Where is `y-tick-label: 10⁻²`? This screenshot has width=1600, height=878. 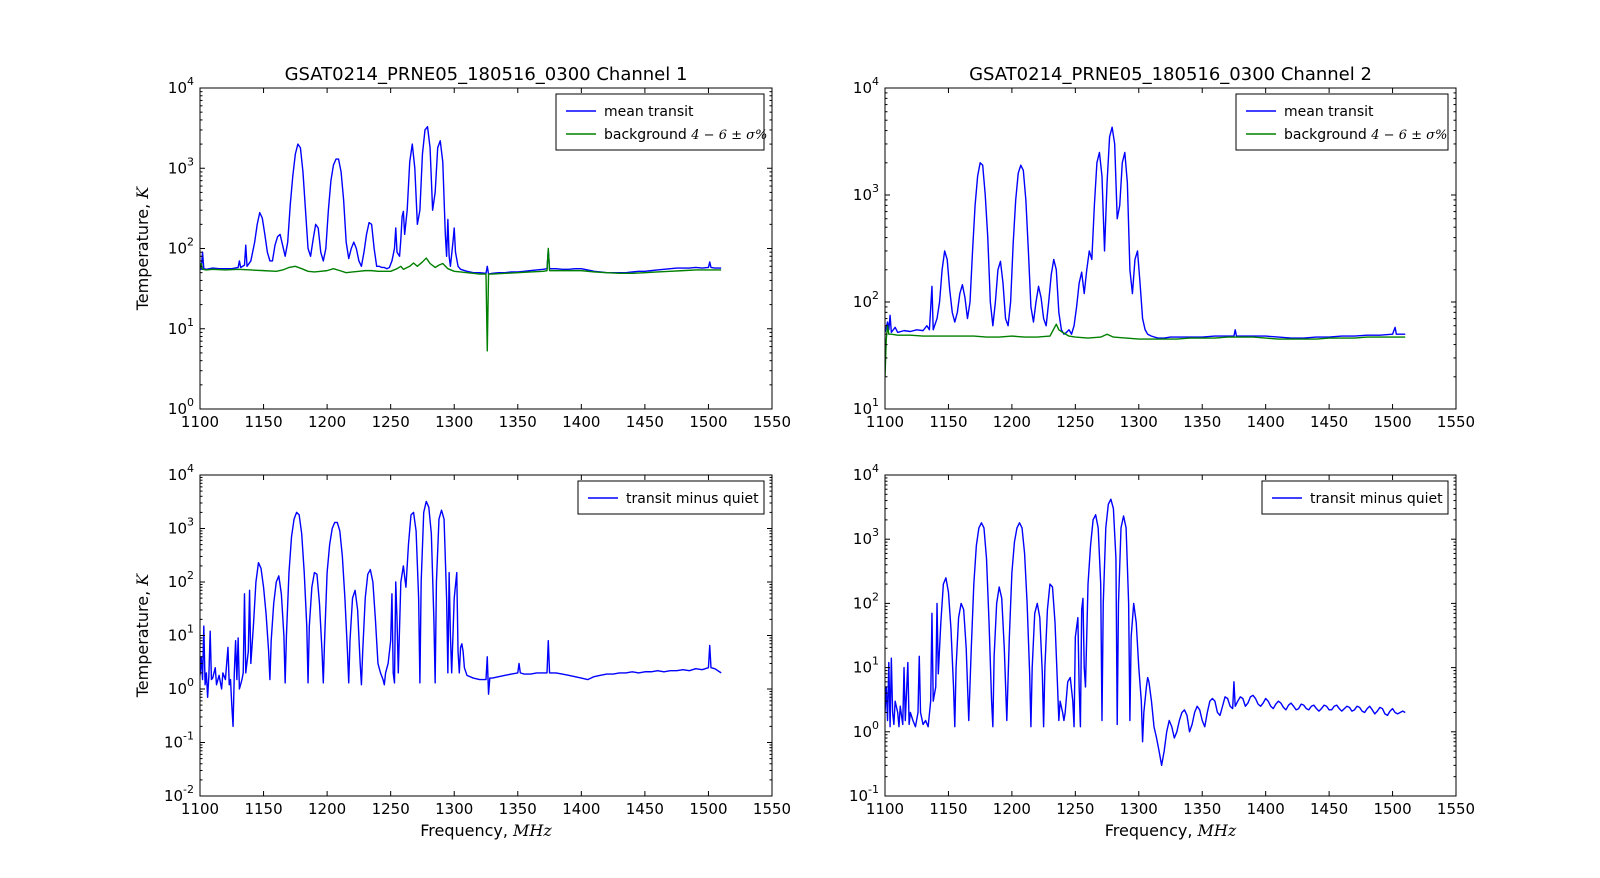
y-tick-label: 10⁻² is located at coordinates (179, 794).